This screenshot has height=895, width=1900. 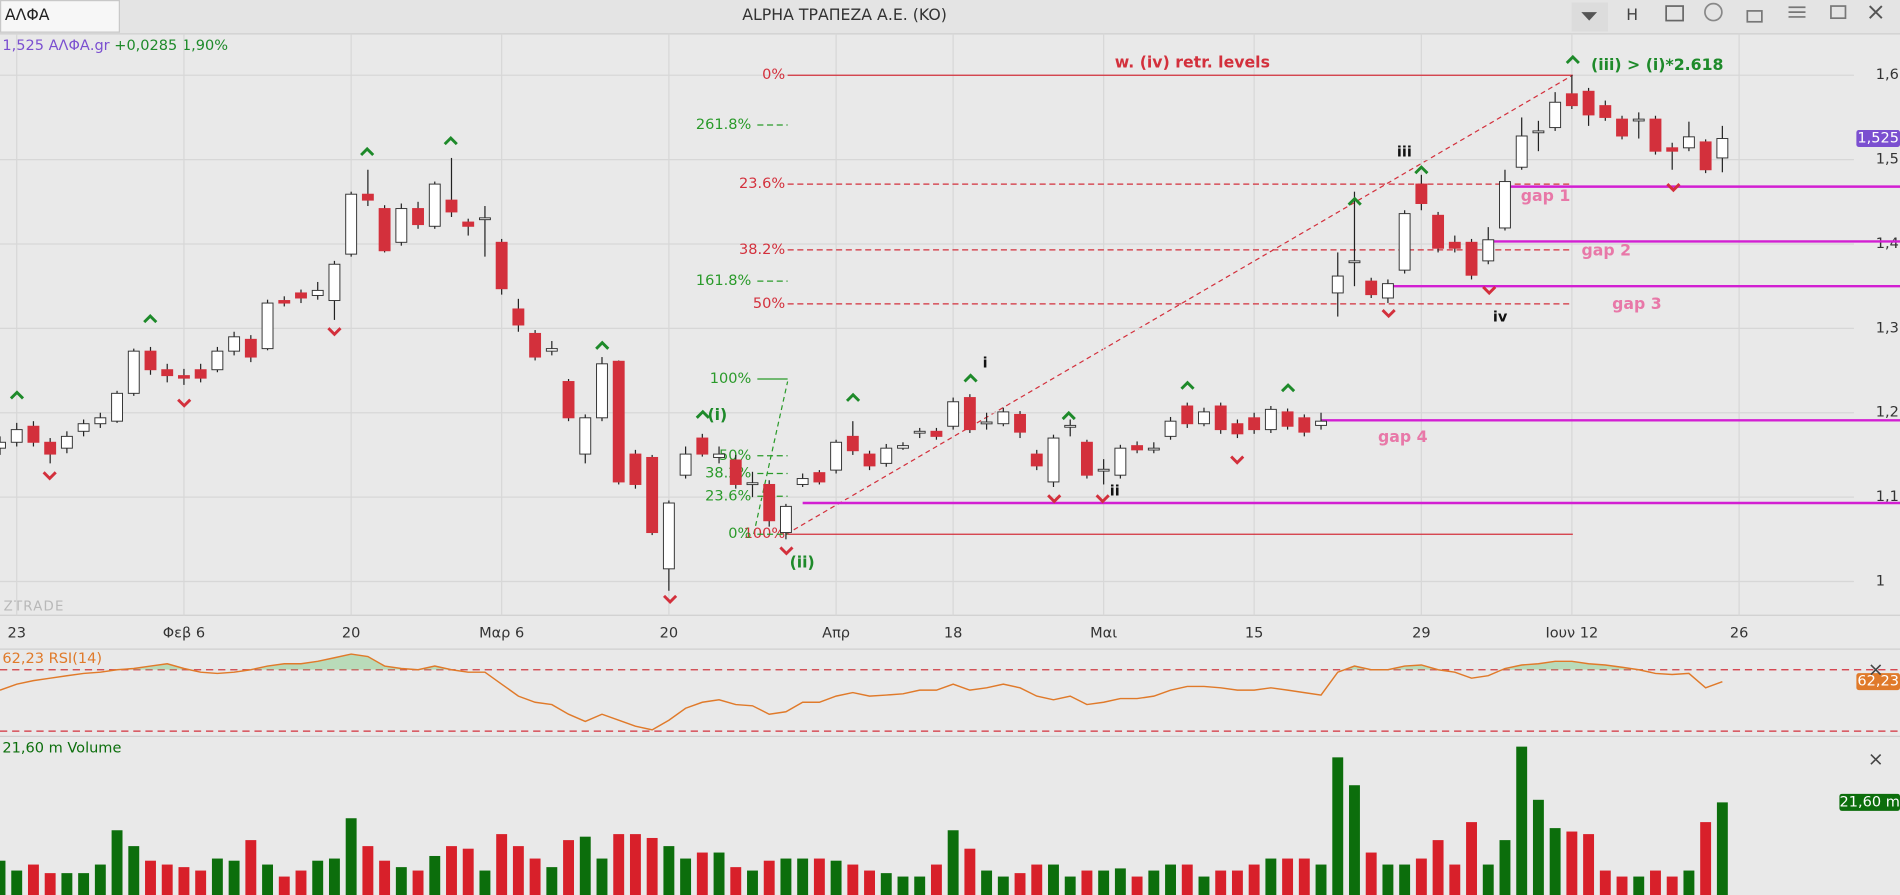 What do you see at coordinates (1876, 670) in the screenshot?
I see `rsi-close-button` at bounding box center [1876, 670].